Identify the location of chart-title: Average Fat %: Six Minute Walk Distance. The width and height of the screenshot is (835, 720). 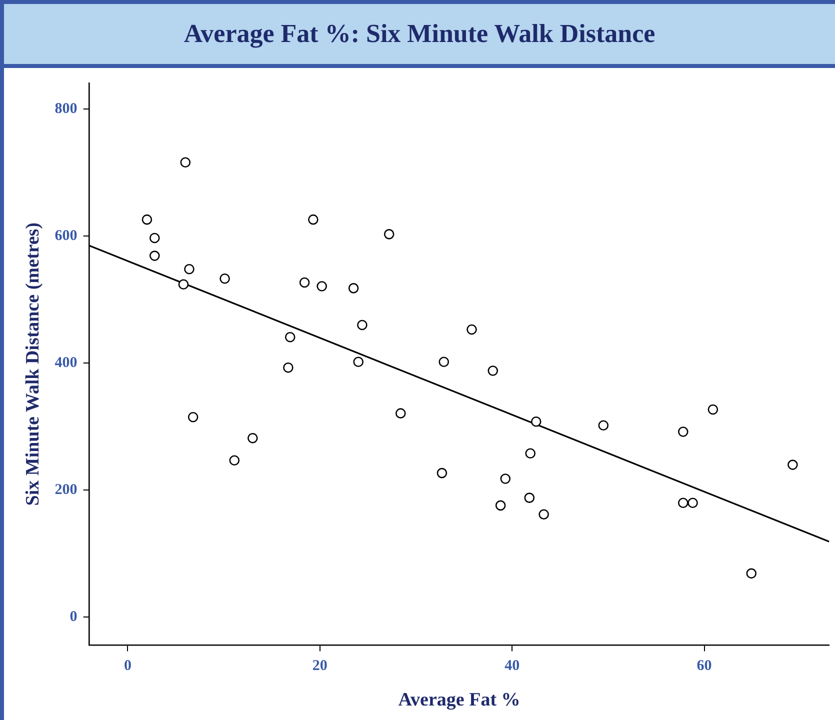
(417, 34).